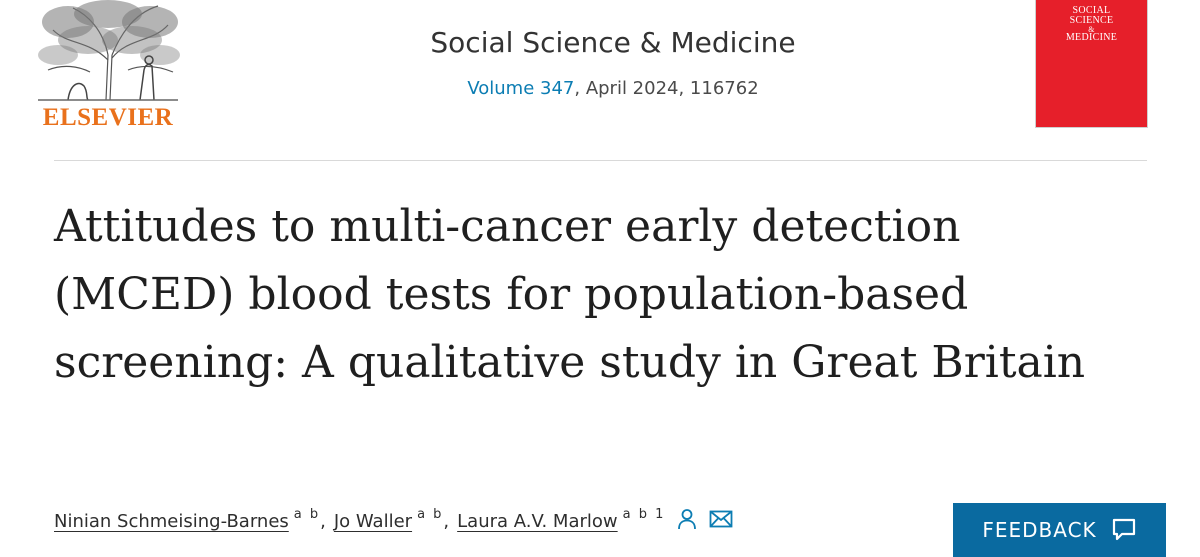  I want to click on envelope-icon, so click(721, 521).